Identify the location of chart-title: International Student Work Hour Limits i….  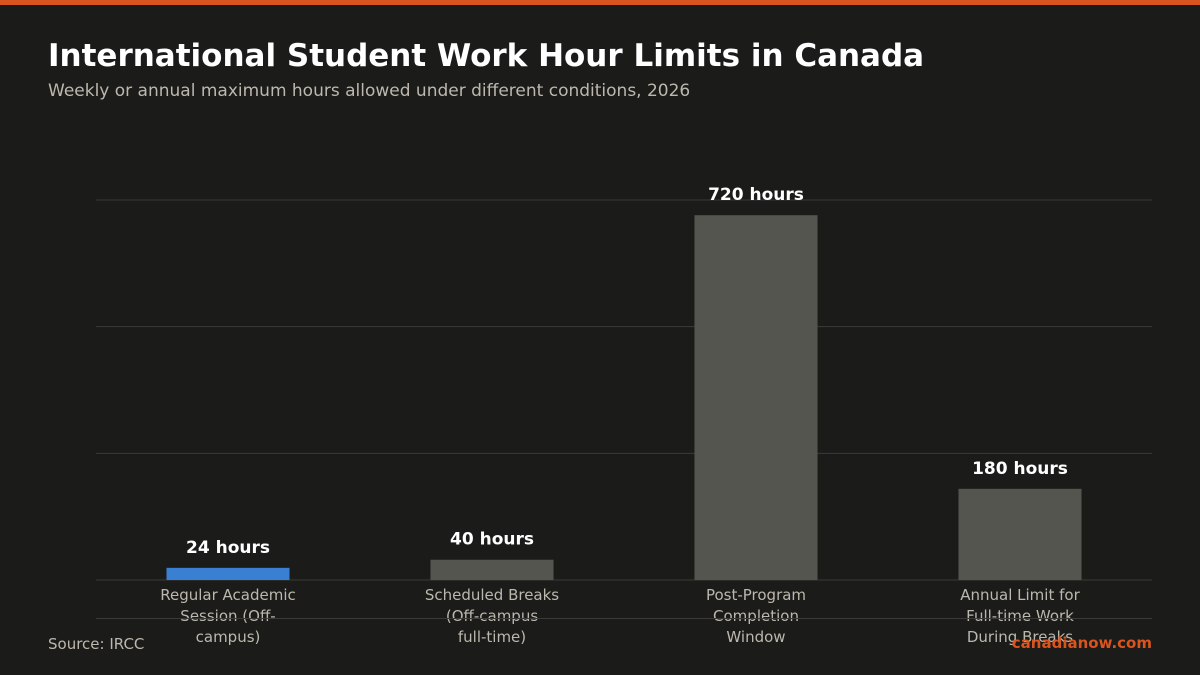
(486, 56).